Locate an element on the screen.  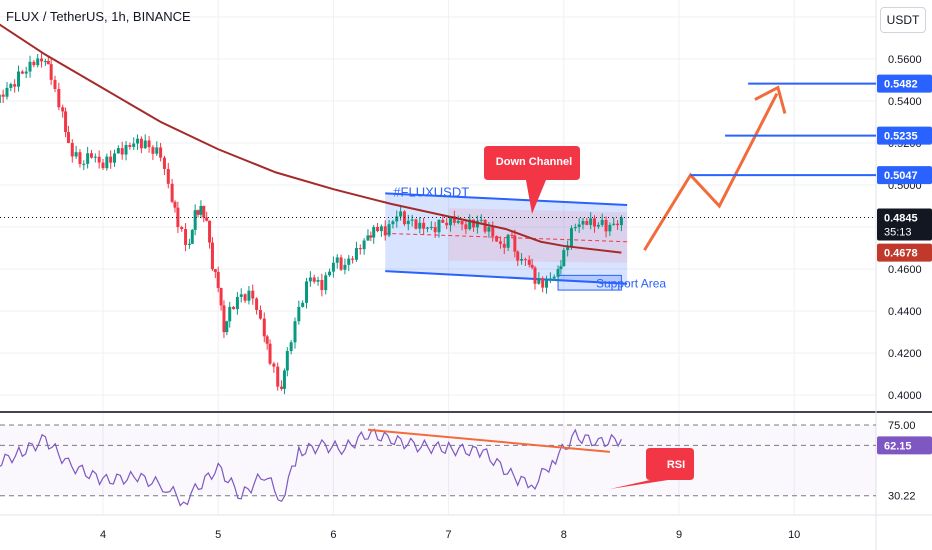
time-tick-label: 5 is located at coordinates (218, 535).